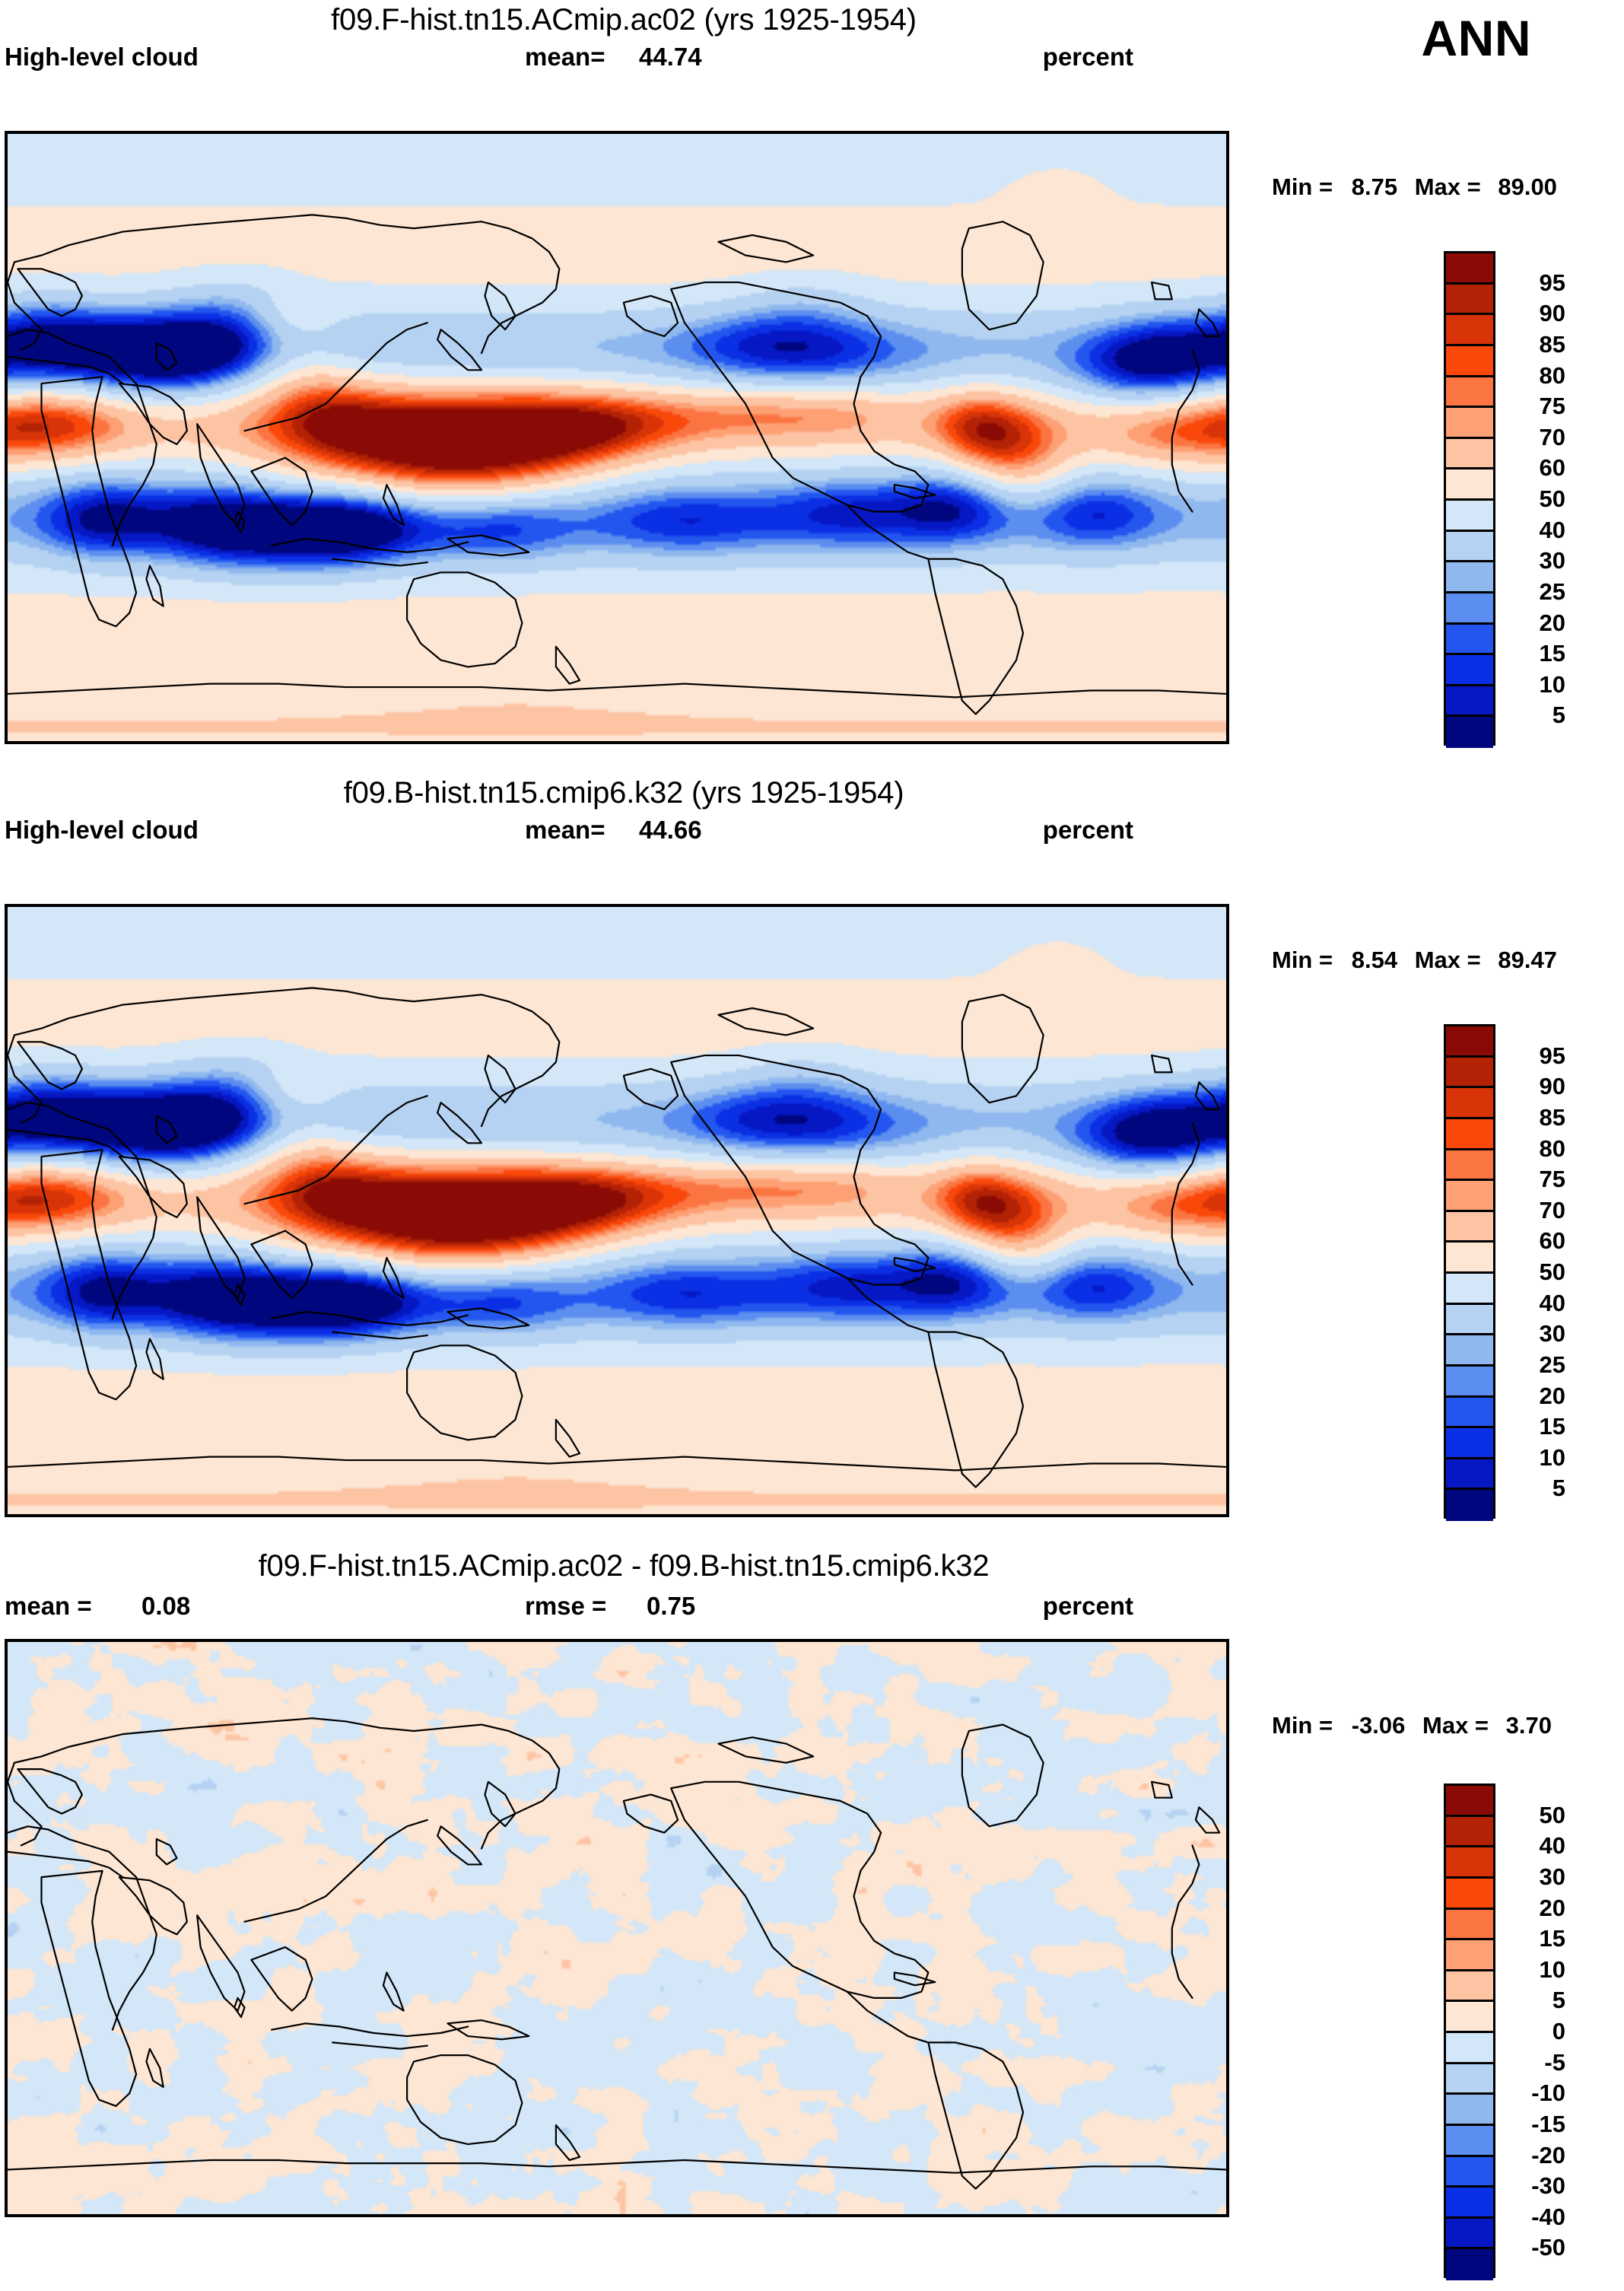  What do you see at coordinates (1548, 2154) in the screenshot?
I see `colorbar-tick-label: -20` at bounding box center [1548, 2154].